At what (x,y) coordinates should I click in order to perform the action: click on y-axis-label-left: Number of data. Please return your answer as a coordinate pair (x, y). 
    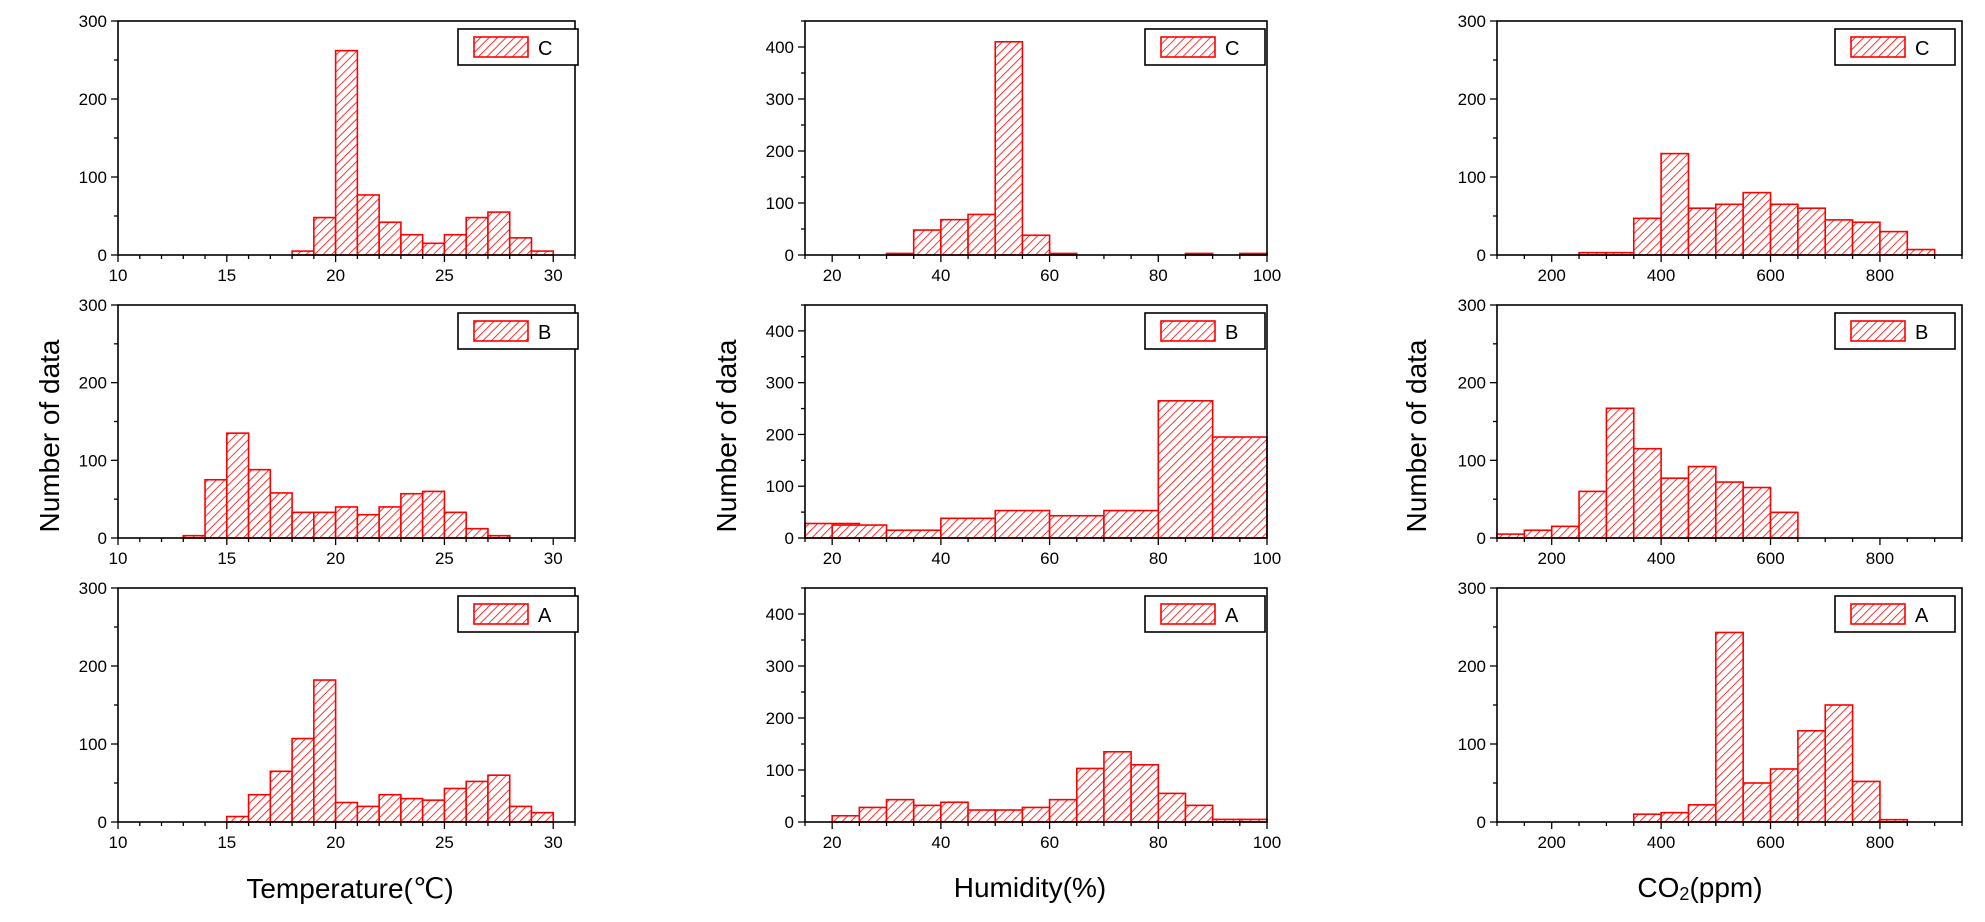
    Looking at the image, I should click on (49, 436).